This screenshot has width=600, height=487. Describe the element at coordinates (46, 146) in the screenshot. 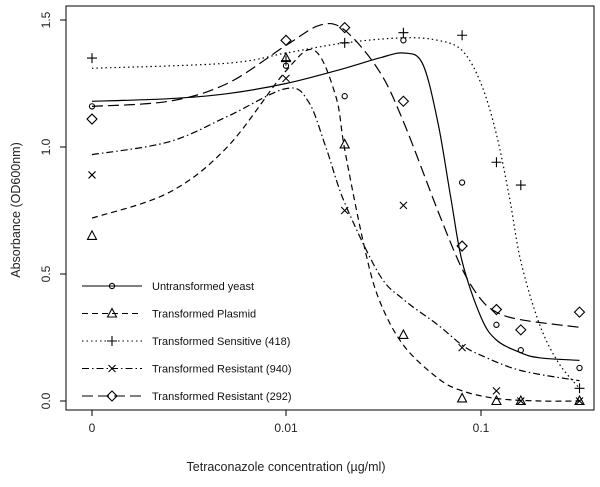

I see `y-tick-label: 1.0` at that location.